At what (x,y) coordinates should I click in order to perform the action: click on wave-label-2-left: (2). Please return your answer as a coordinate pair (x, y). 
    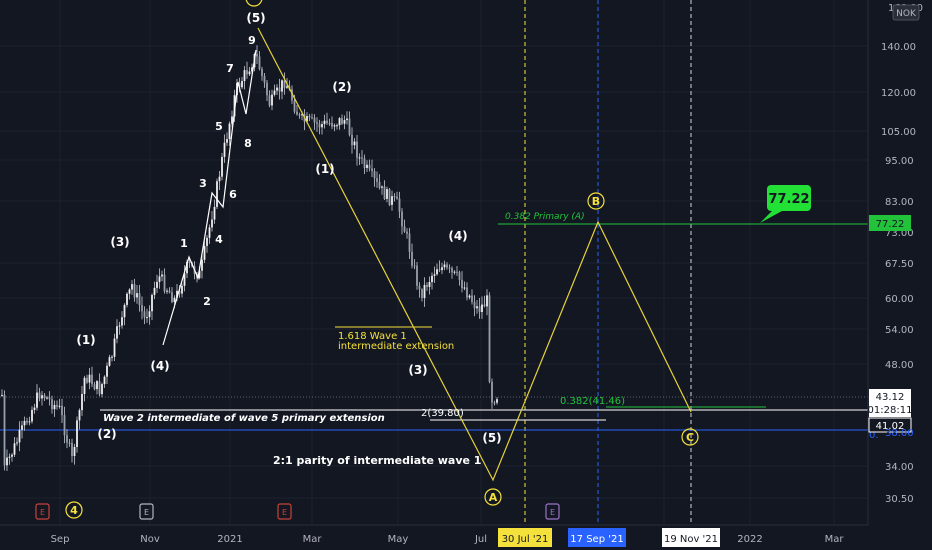
    Looking at the image, I should click on (106, 434).